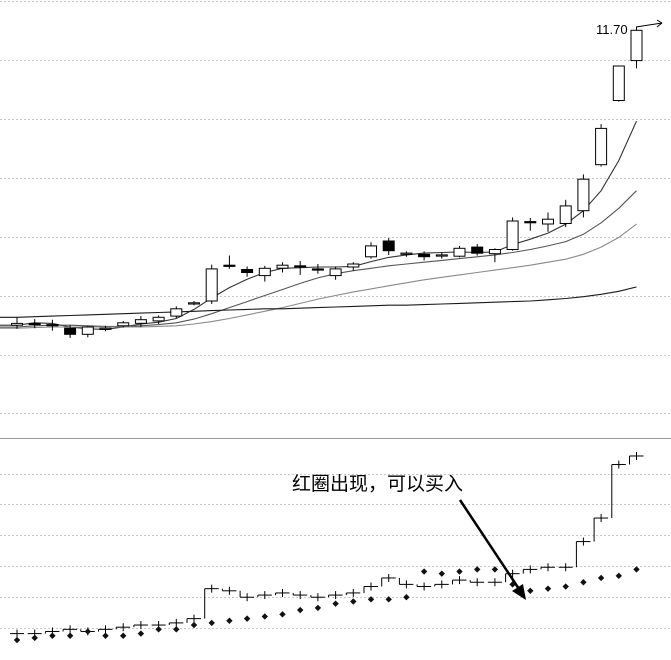 This screenshot has width=671, height=660. Describe the element at coordinates (377, 484) in the screenshot. I see `buy-annotation-text: 红圈出现，可以买入` at that location.